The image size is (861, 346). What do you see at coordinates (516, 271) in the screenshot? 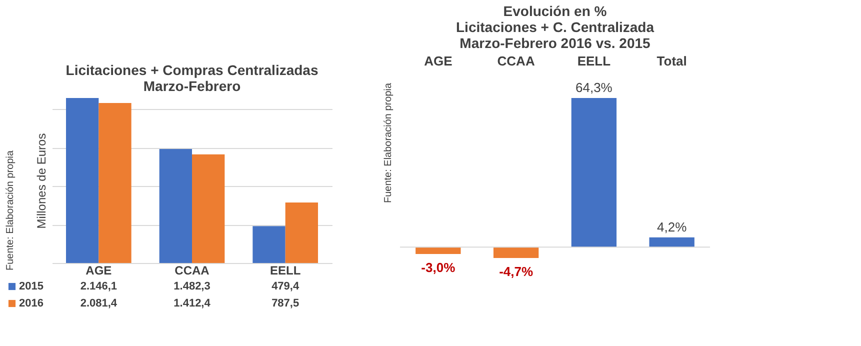
I see `data-label: -4,7%` at bounding box center [516, 271].